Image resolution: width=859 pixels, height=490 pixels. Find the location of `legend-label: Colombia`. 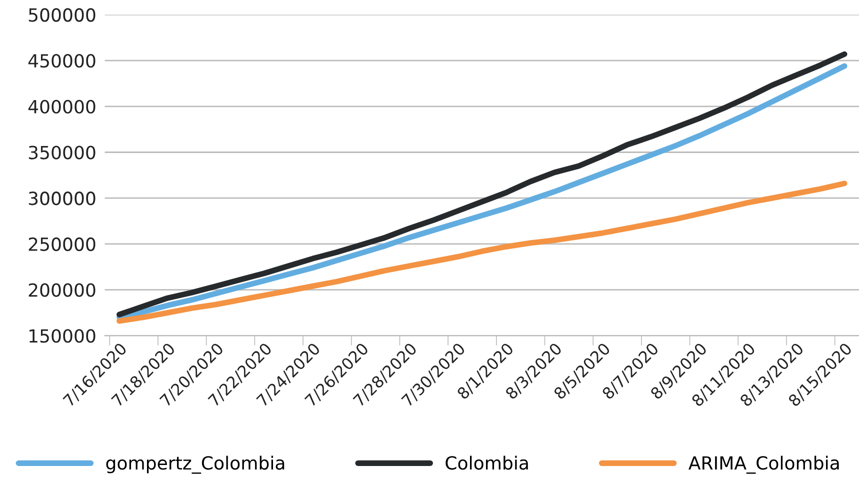

legend-label: Colombia is located at coordinates (487, 463).